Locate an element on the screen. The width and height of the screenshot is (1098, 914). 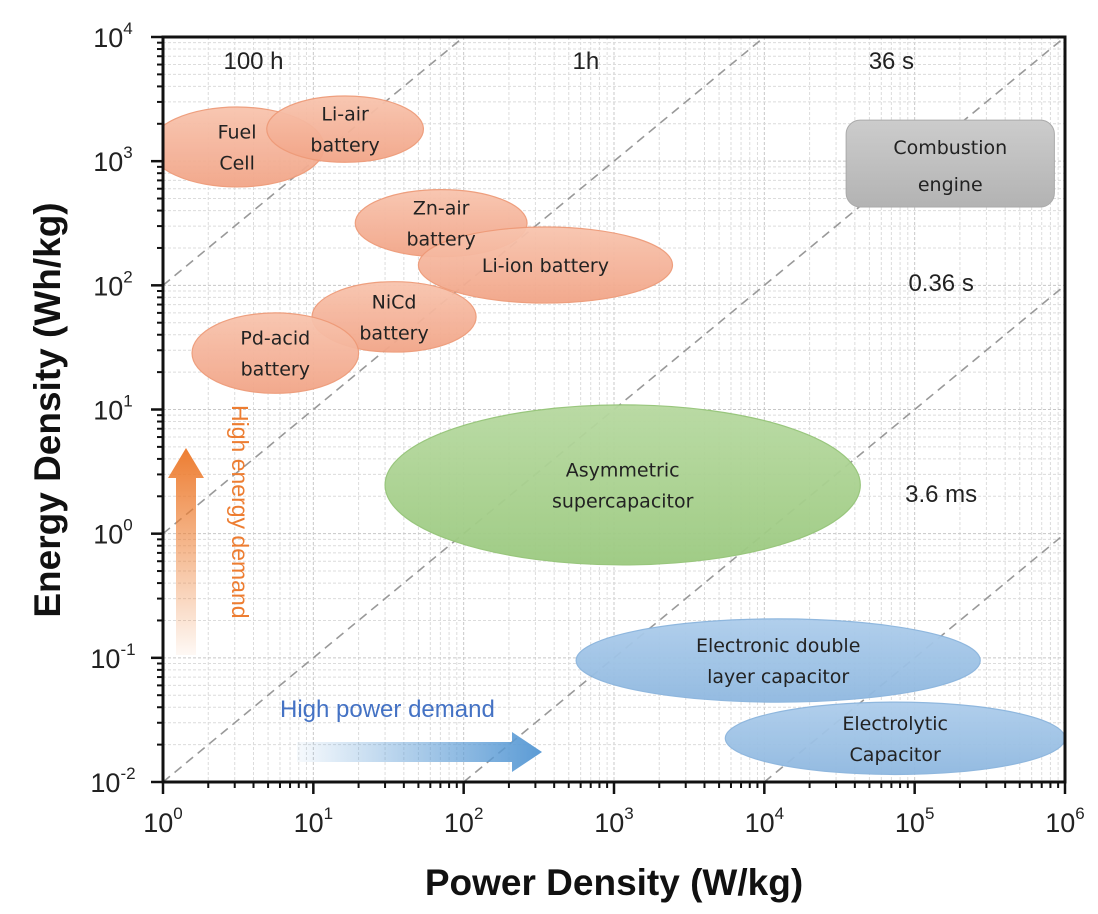
x-tick-label: 10³ is located at coordinates (614, 821).